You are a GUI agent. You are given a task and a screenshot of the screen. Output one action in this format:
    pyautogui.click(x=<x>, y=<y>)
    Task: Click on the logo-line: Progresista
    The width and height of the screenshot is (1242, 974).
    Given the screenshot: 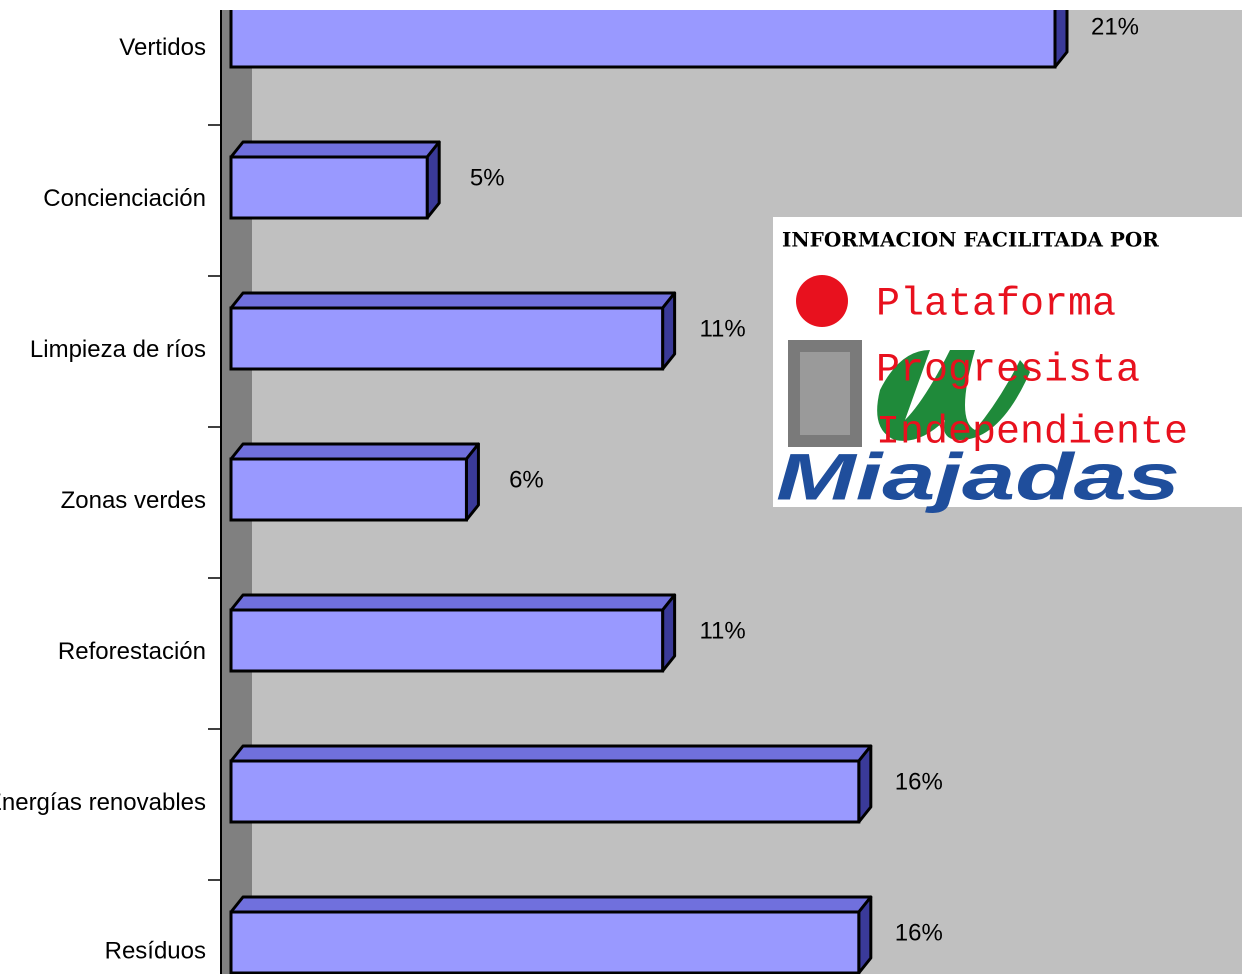 What is the action you would take?
    pyautogui.click(x=1008, y=371)
    